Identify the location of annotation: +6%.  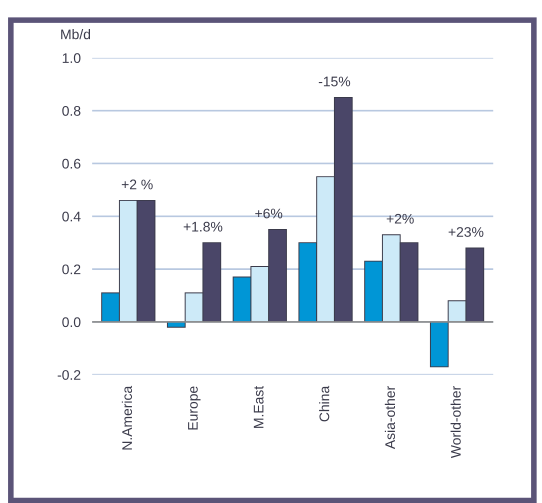
(268, 213).